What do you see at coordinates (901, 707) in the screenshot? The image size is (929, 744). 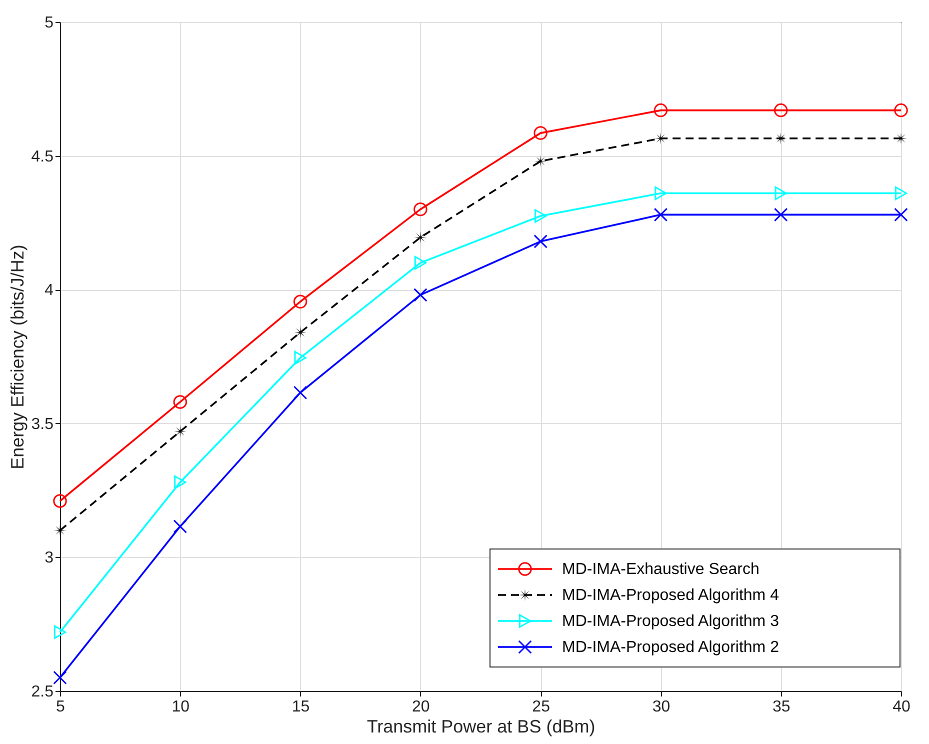 I see `x-tick-label: 40` at bounding box center [901, 707].